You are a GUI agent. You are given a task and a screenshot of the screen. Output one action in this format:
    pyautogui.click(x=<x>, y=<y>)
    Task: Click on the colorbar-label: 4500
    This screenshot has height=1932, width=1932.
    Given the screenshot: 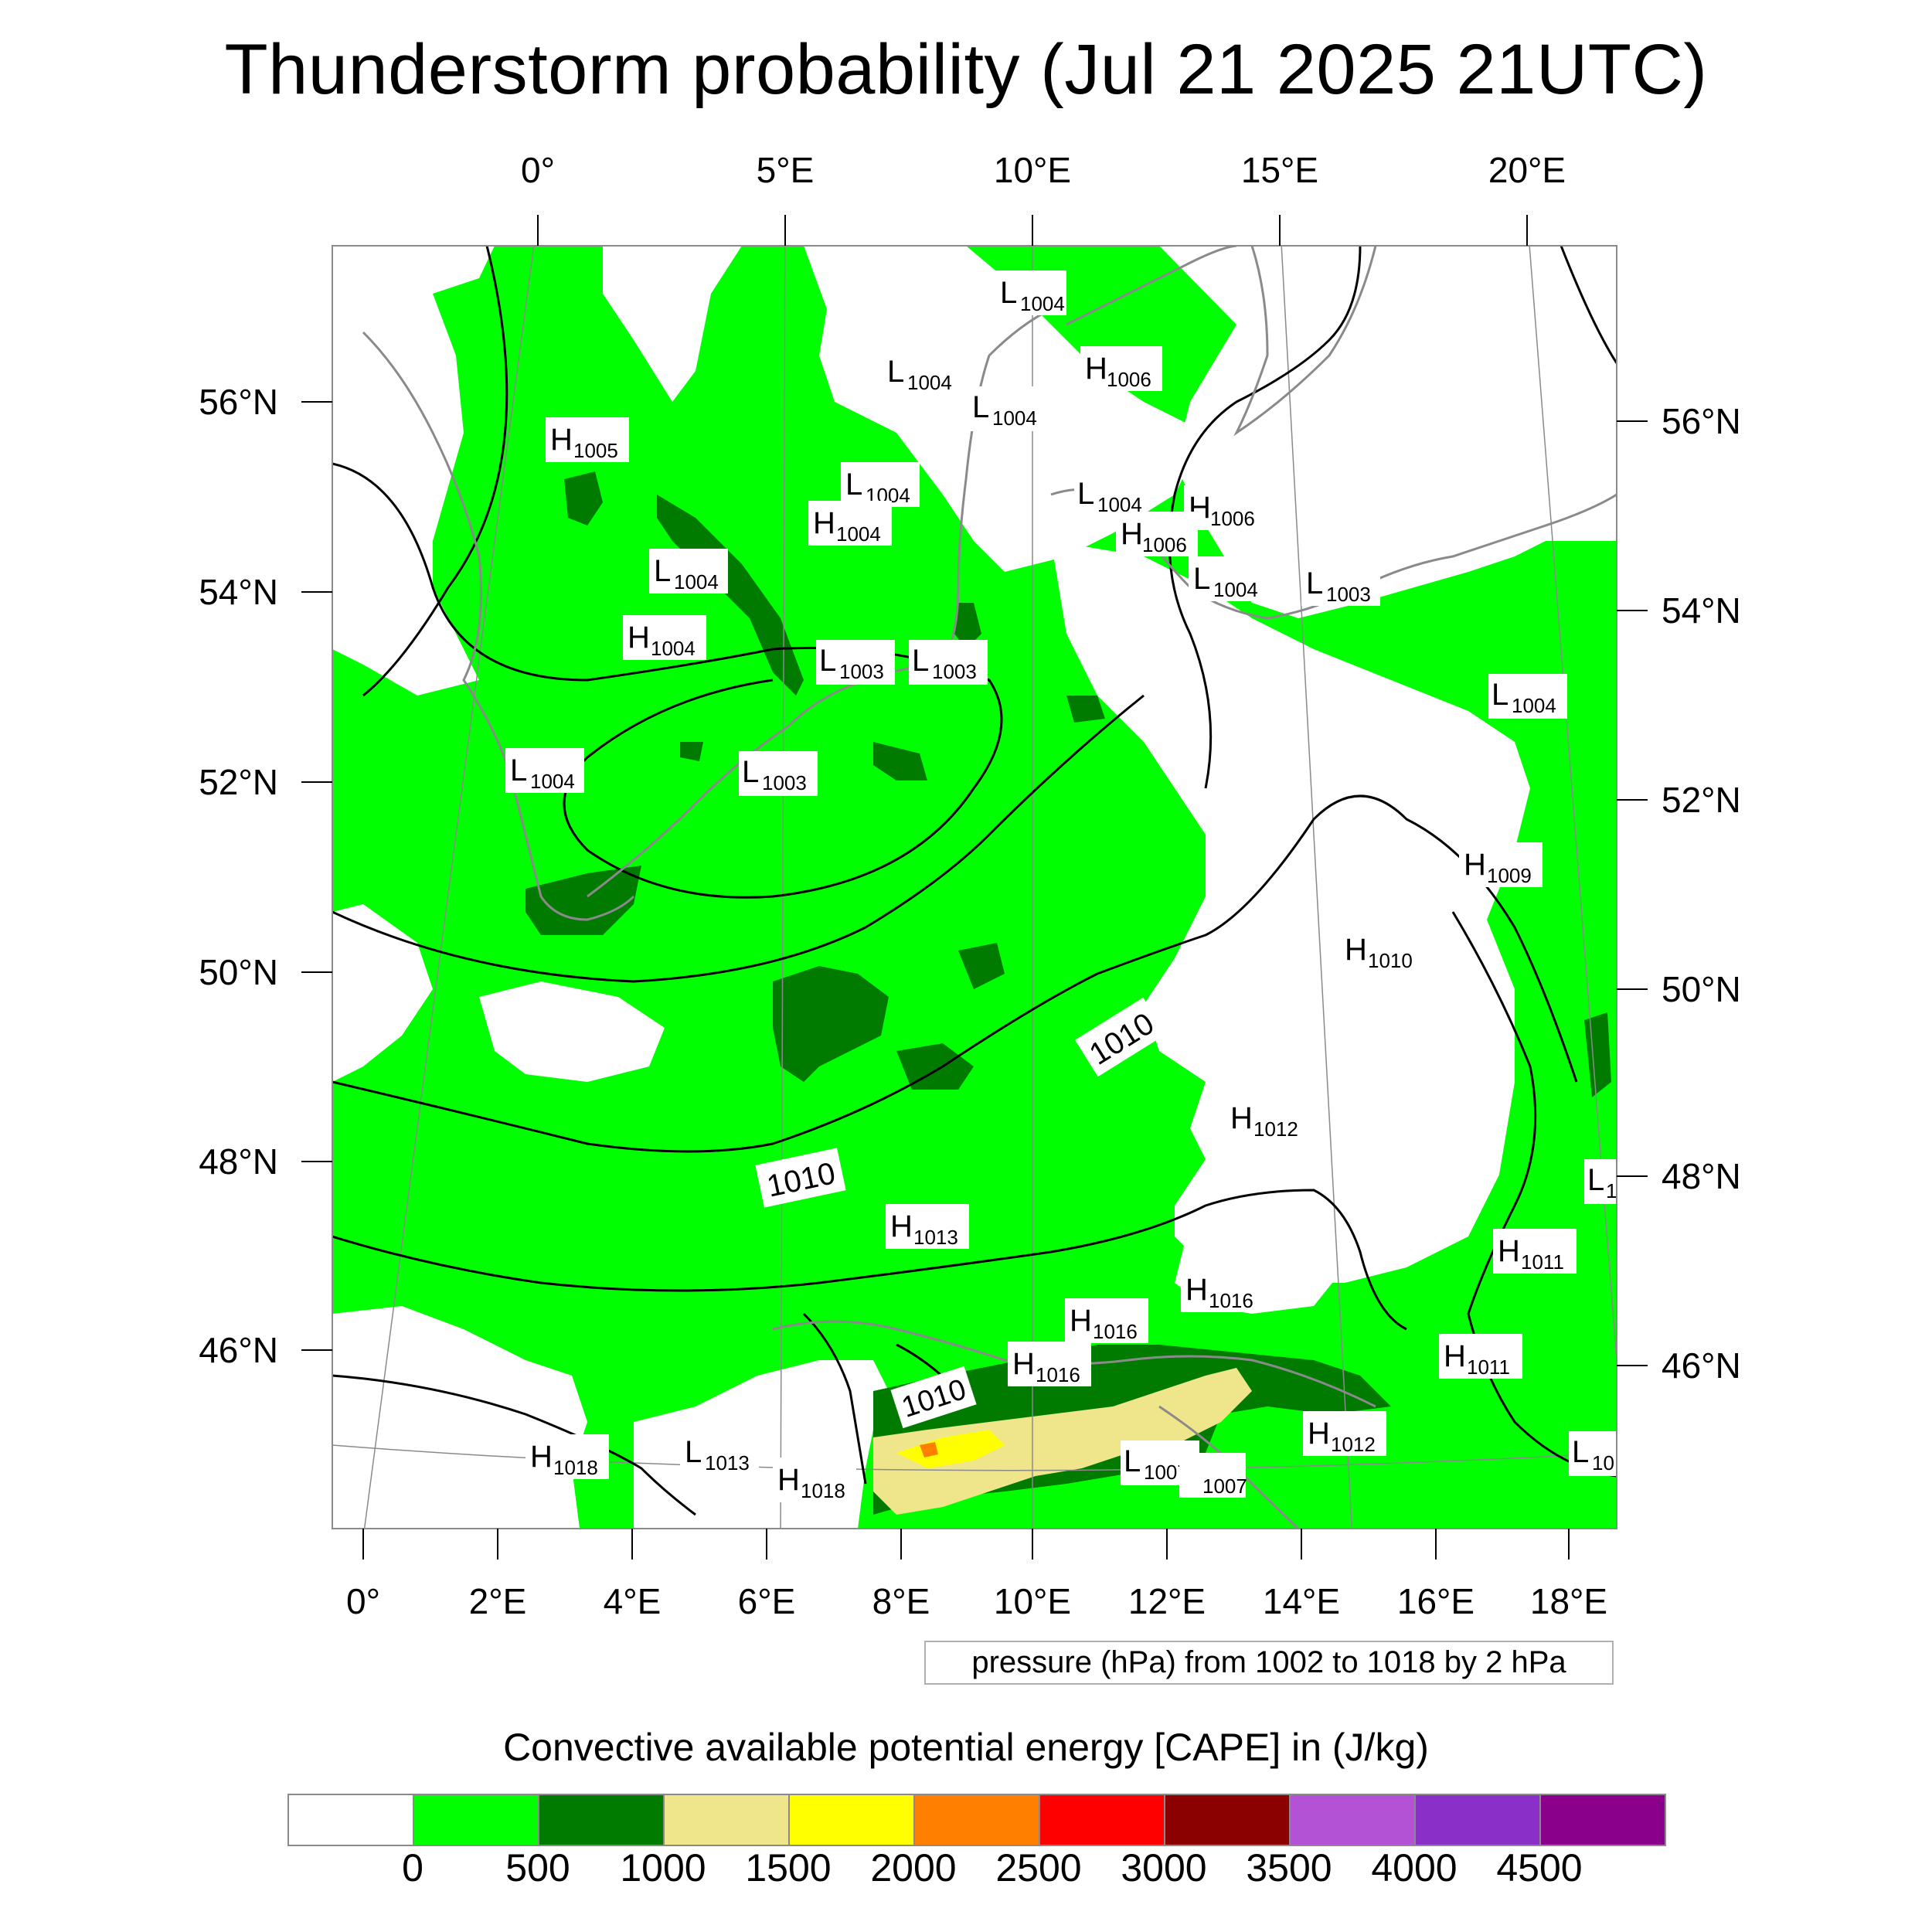 What is the action you would take?
    pyautogui.click(x=1539, y=1868)
    